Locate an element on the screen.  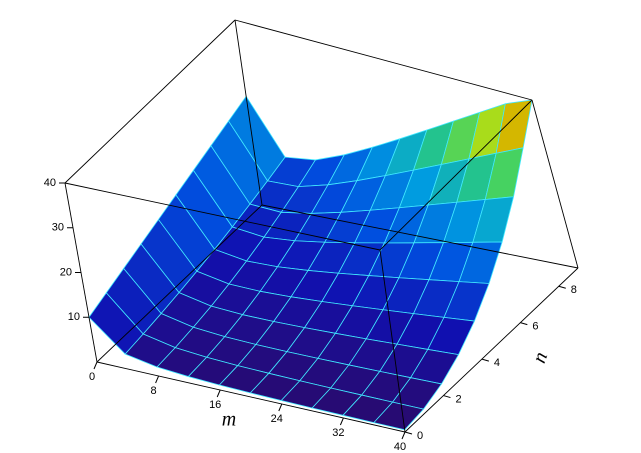
y-axis-label: n is located at coordinates (540, 357).